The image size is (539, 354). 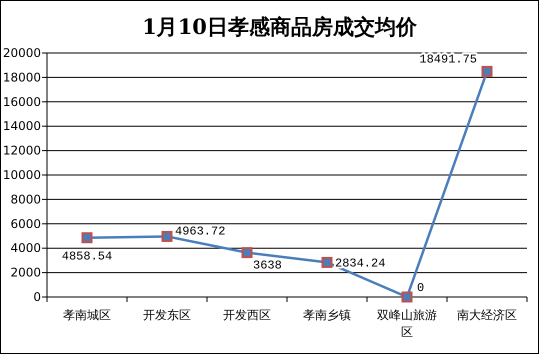 What do you see at coordinates (407, 323) in the screenshot?
I see `x-tick-label: 双峰山旅游区` at bounding box center [407, 323].